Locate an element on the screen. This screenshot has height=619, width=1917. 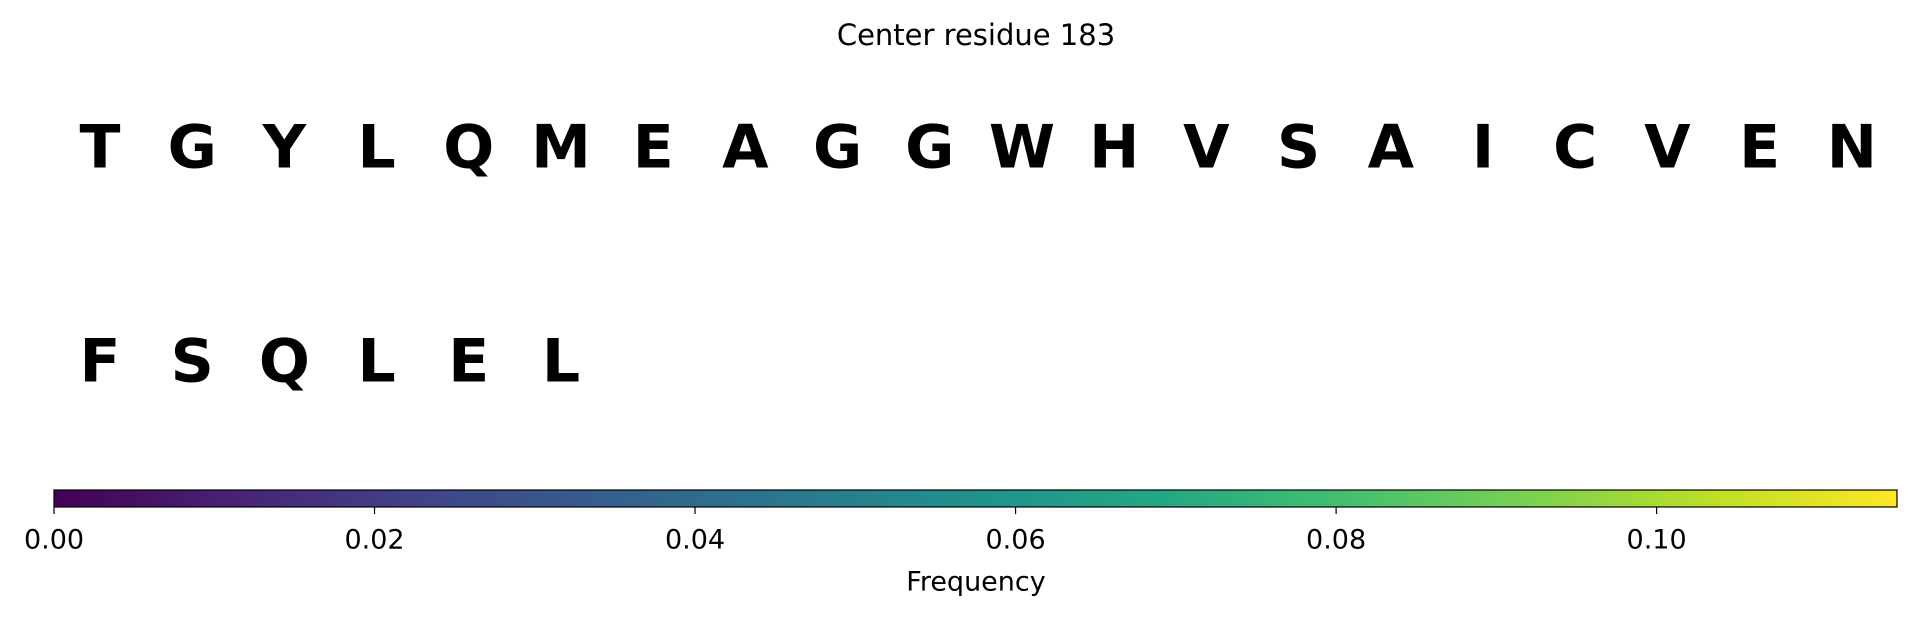
residue-letter: Y is located at coordinates (285, 148).